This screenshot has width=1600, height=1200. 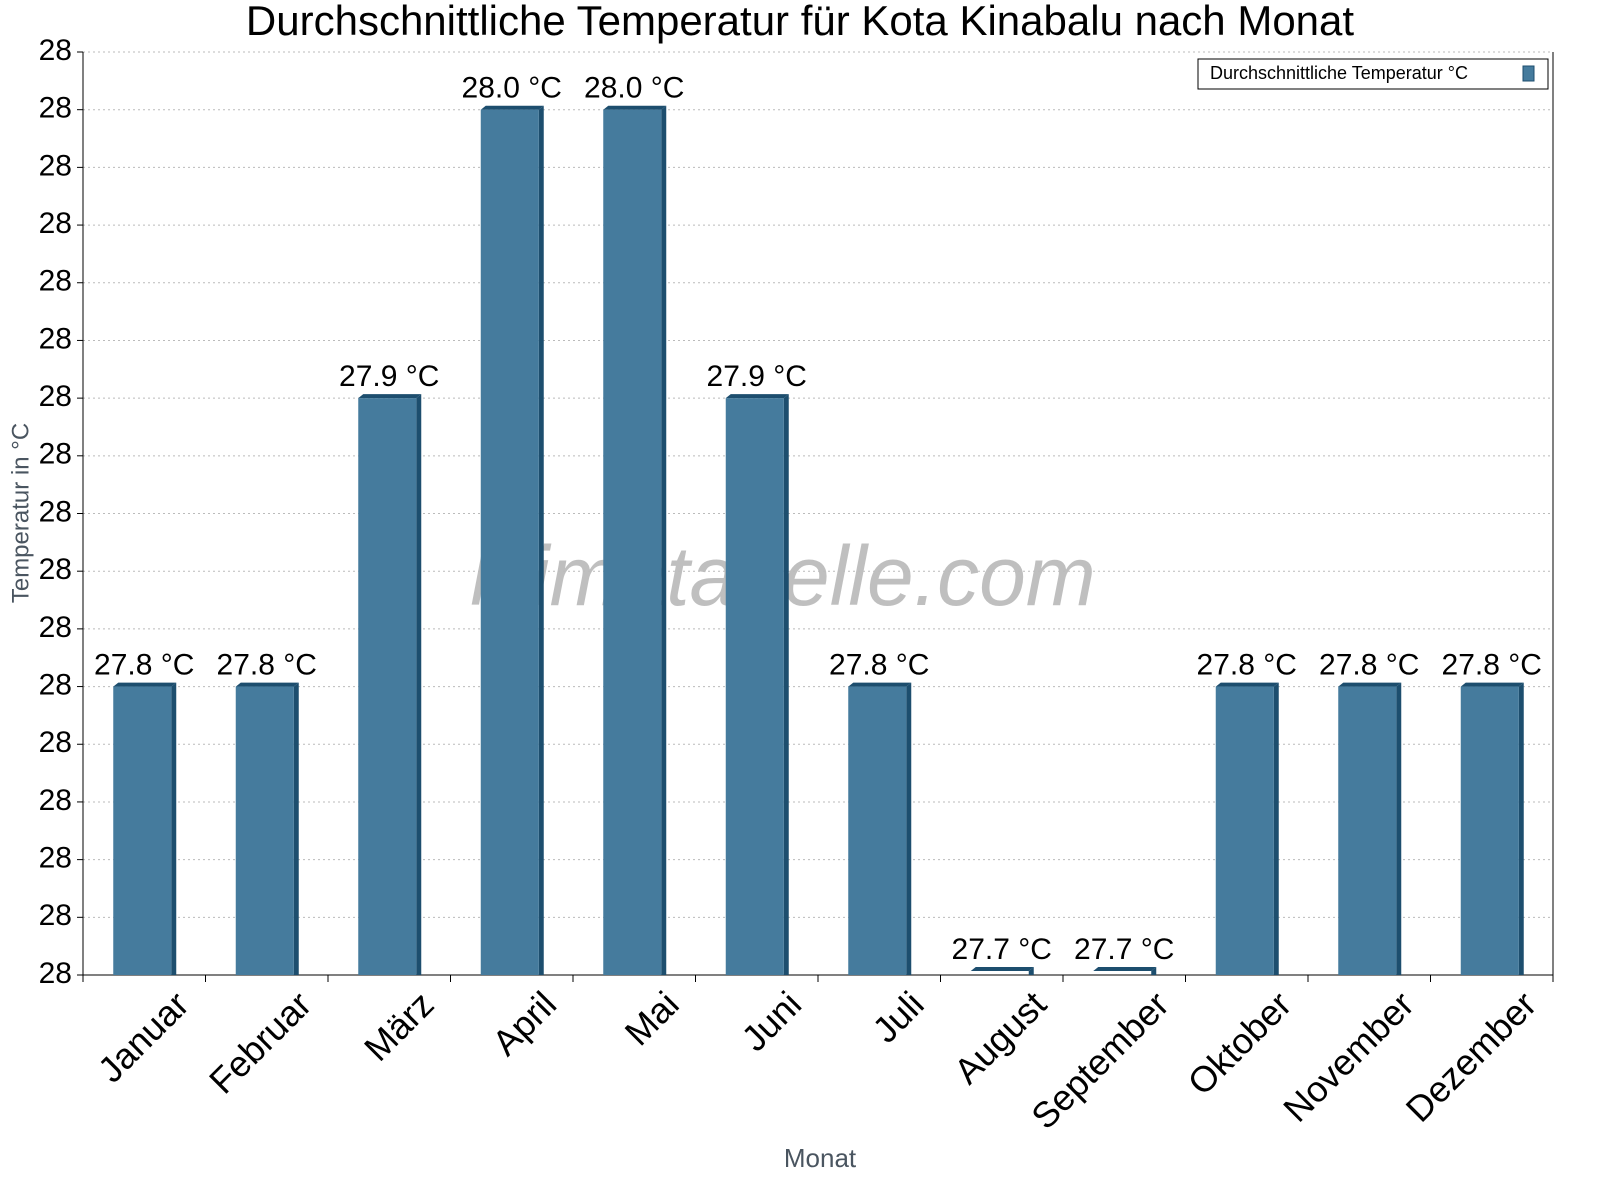 What do you see at coordinates (1240, 1043) in the screenshot?
I see `x-tick-label: Oktober` at bounding box center [1240, 1043].